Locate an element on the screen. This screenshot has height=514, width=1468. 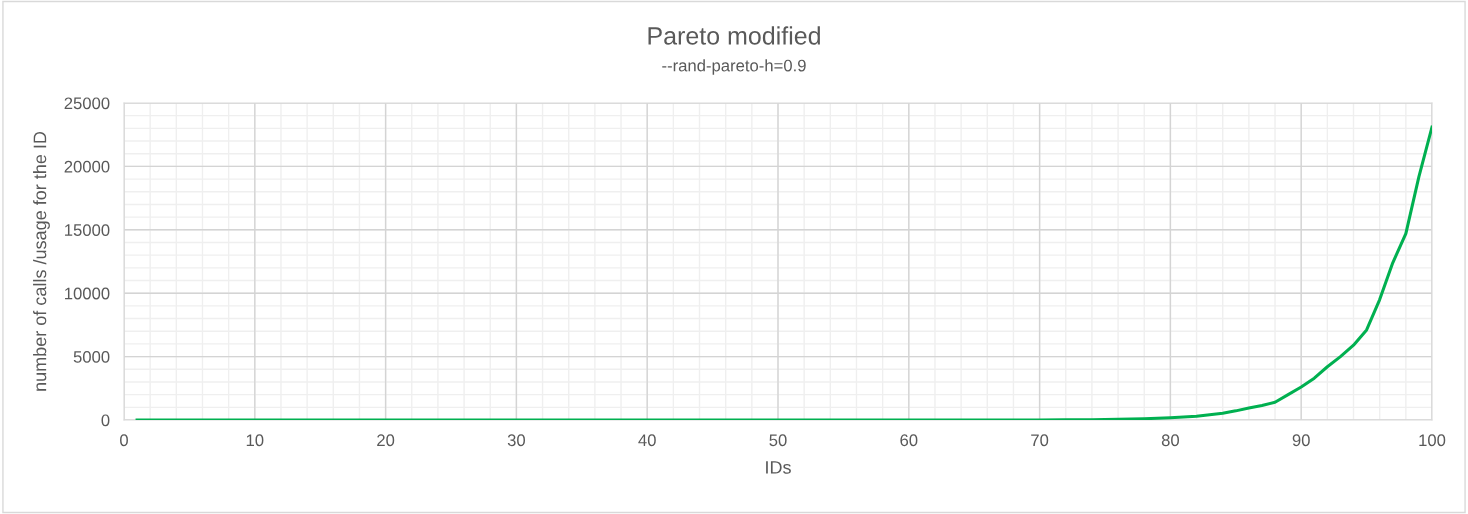
x-tick-label: 80 is located at coordinates (1170, 440).